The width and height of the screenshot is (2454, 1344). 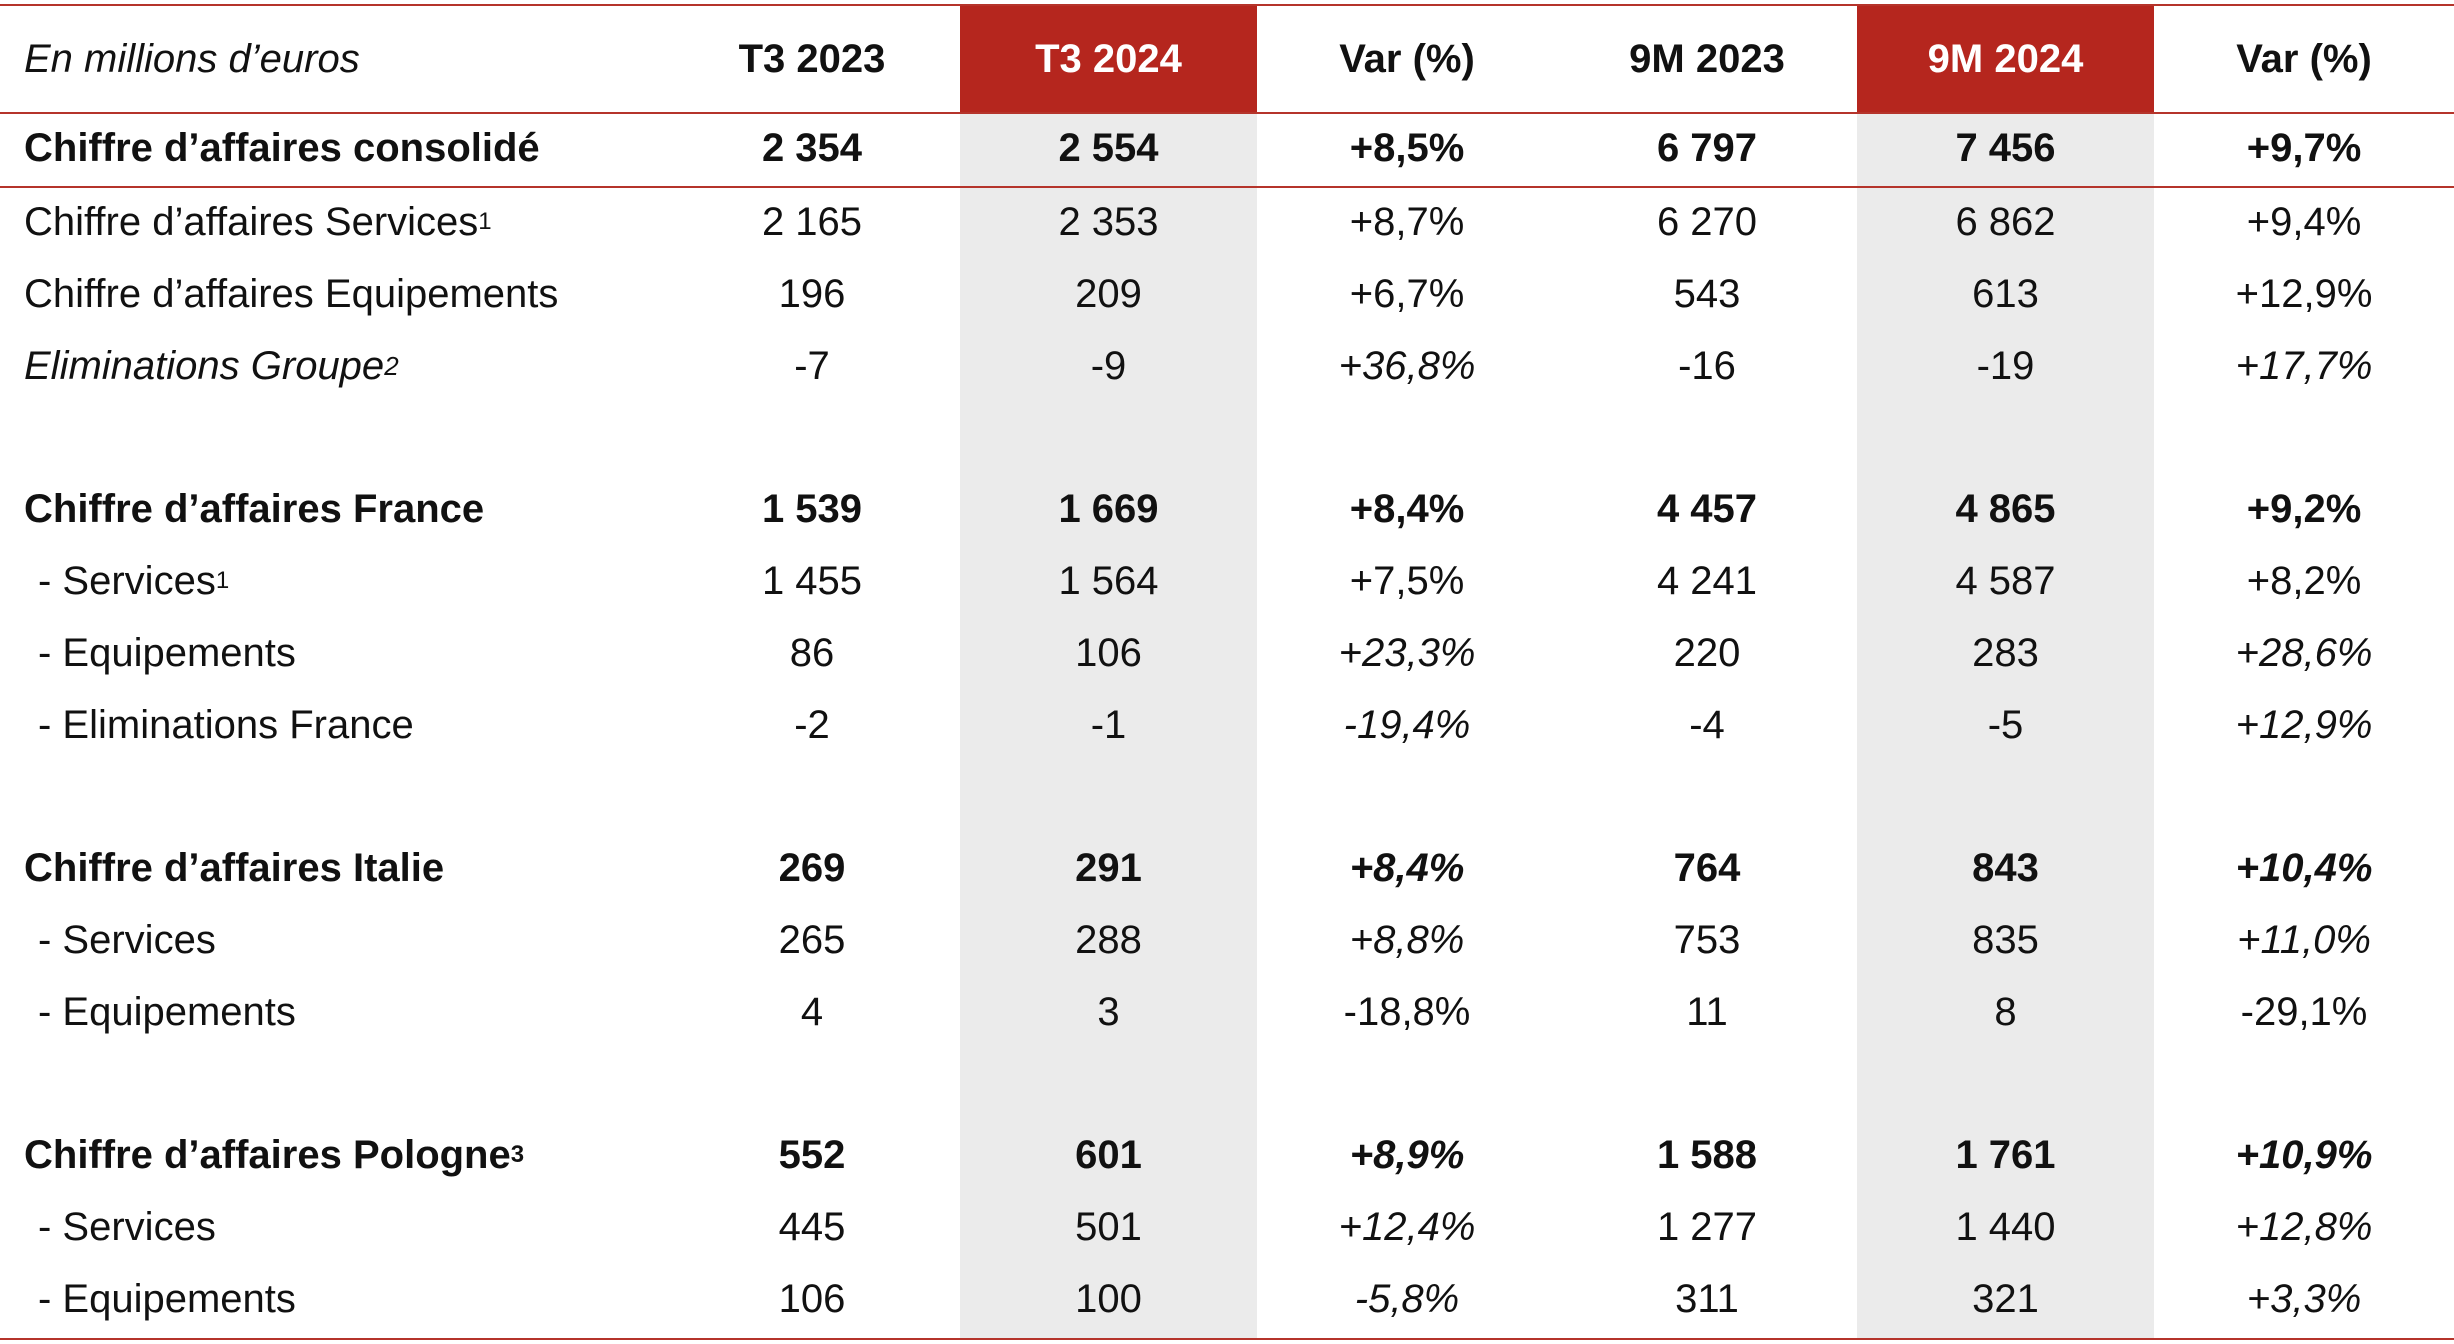 I want to click on t3-2024-highlight-band, so click(x=1108, y=672).